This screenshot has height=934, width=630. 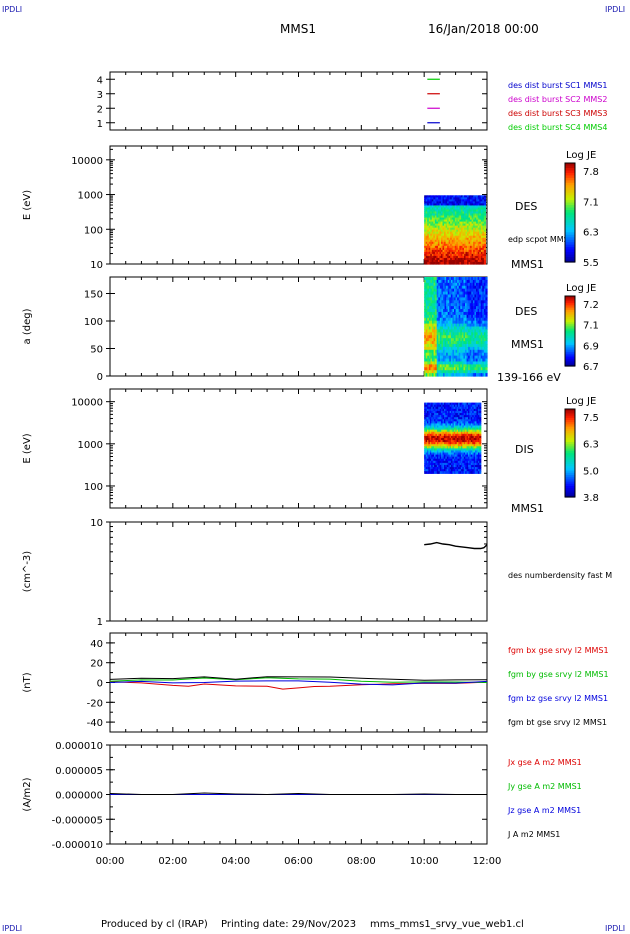 What do you see at coordinates (298, 683) in the screenshot?
I see `series-line` at bounding box center [298, 683].